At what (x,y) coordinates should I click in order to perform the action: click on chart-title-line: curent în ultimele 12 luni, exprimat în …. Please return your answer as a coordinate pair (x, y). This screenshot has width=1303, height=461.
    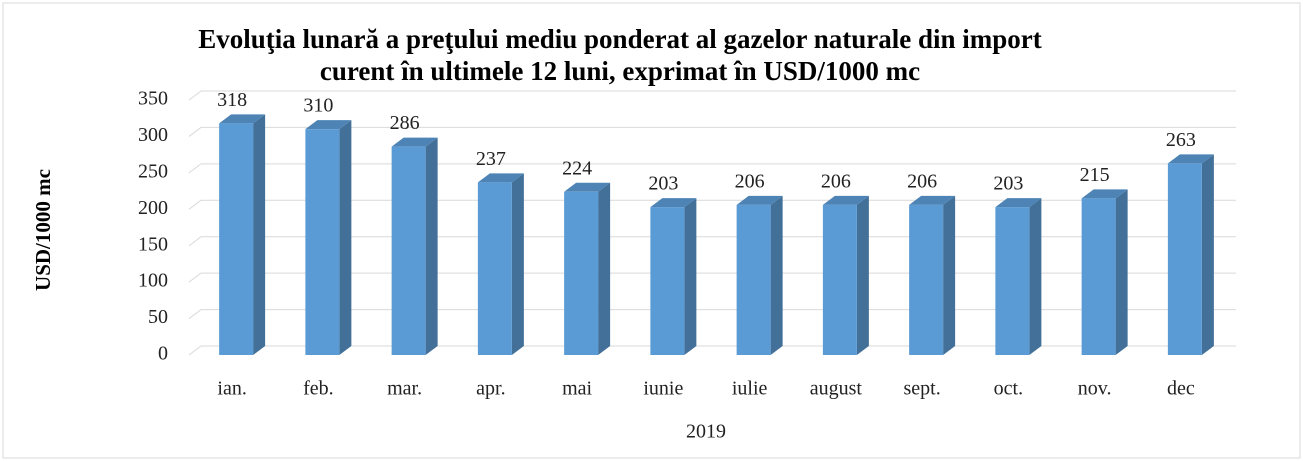
    Looking at the image, I should click on (620, 71).